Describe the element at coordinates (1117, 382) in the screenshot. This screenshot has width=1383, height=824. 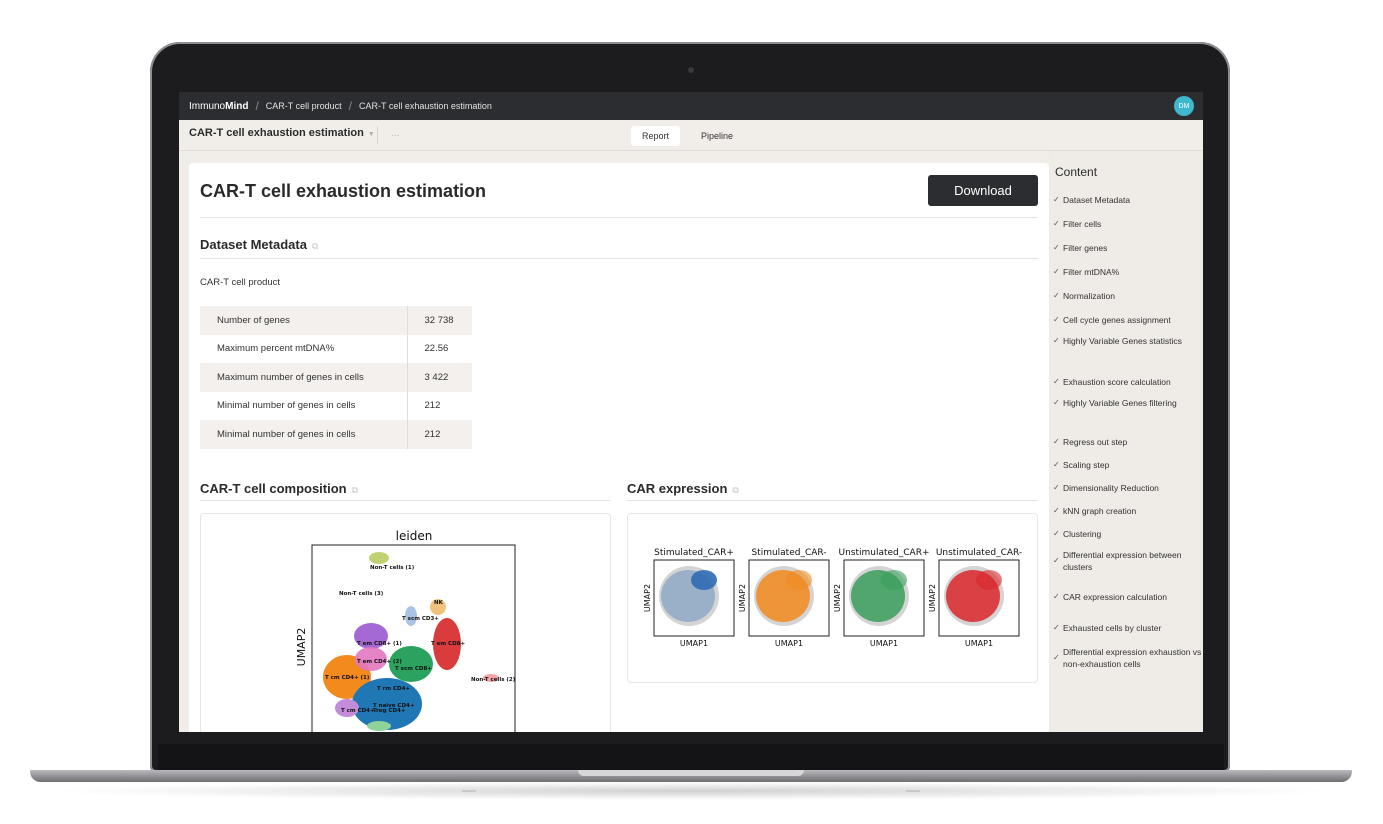
I see `sidebar-item-label: Exhaustion score calculation` at that location.